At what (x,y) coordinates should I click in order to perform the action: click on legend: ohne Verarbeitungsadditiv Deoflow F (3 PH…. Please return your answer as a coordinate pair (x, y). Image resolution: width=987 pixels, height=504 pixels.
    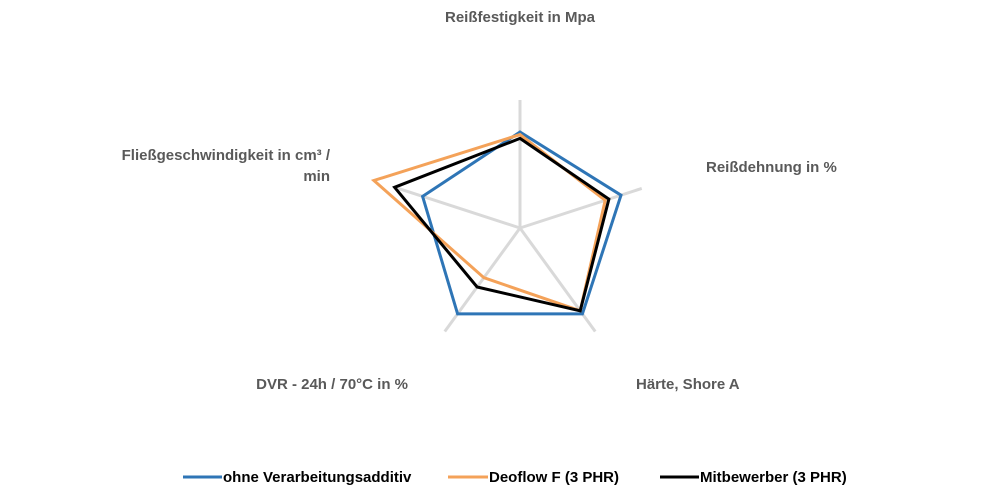
    Looking at the image, I should click on (515, 477).